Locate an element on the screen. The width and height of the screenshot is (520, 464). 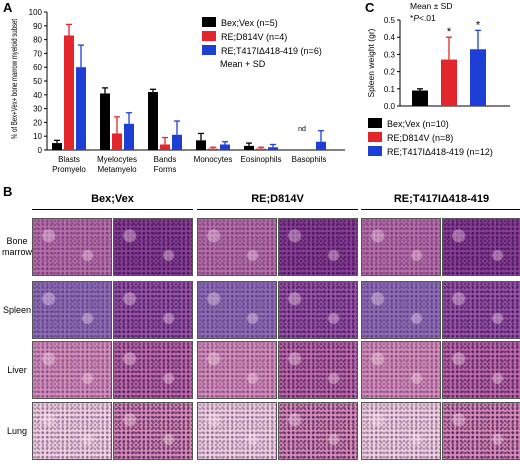
tissue-label: Lung is located at coordinates (17, 431).